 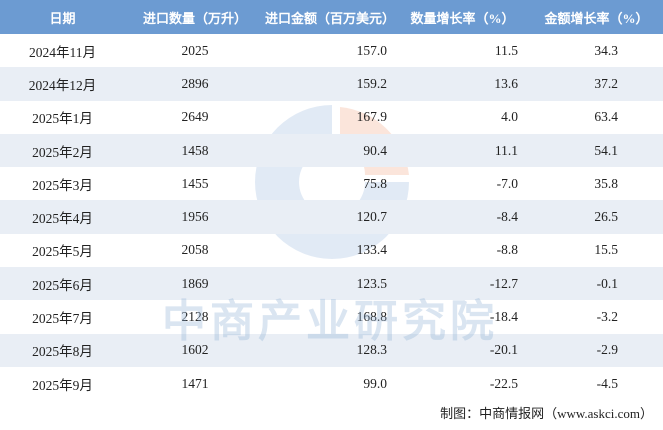 What do you see at coordinates (195, 117) in the screenshot?
I see `table-cell: 2649` at bounding box center [195, 117].